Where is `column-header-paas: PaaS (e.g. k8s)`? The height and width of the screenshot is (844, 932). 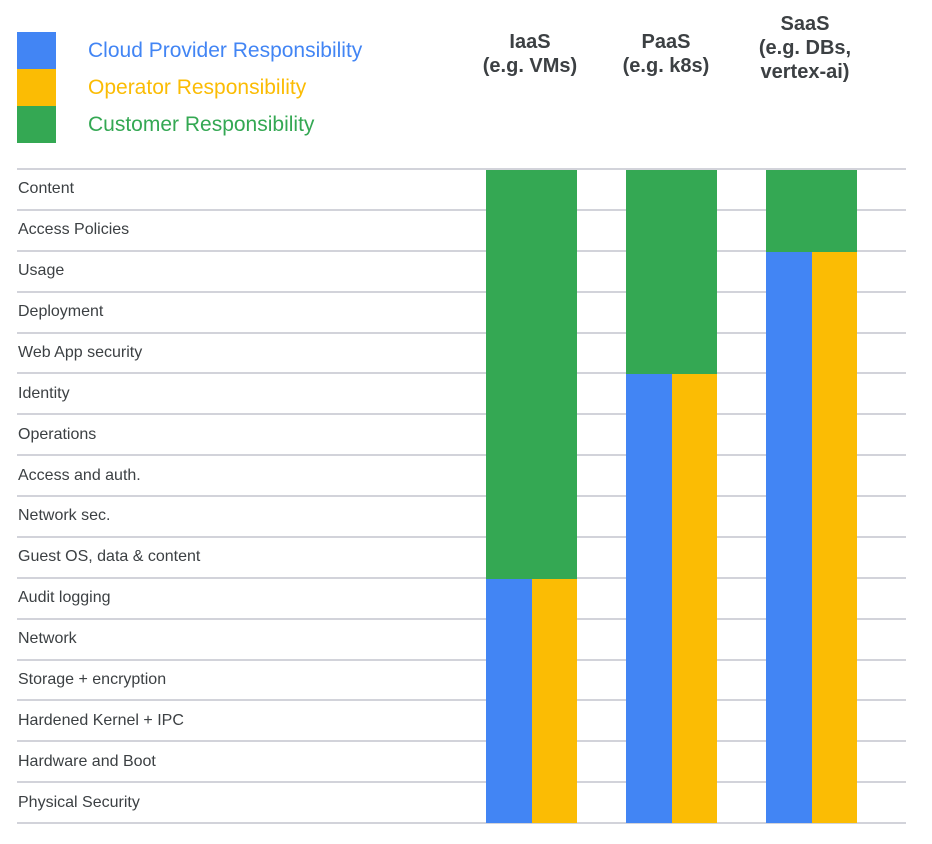
column-header-paas: PaaS (e.g. k8s) is located at coordinates (666, 54).